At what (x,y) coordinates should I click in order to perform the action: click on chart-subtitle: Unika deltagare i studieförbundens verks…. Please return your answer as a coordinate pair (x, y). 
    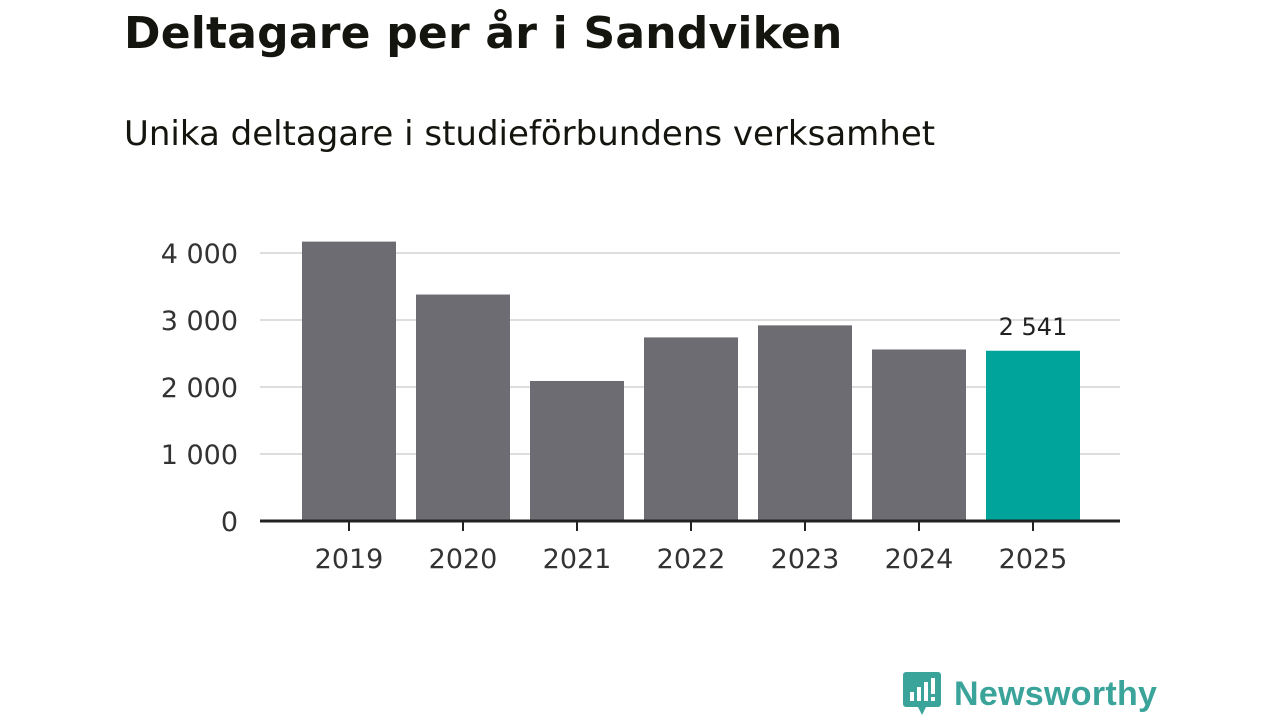
    Looking at the image, I should click on (530, 134).